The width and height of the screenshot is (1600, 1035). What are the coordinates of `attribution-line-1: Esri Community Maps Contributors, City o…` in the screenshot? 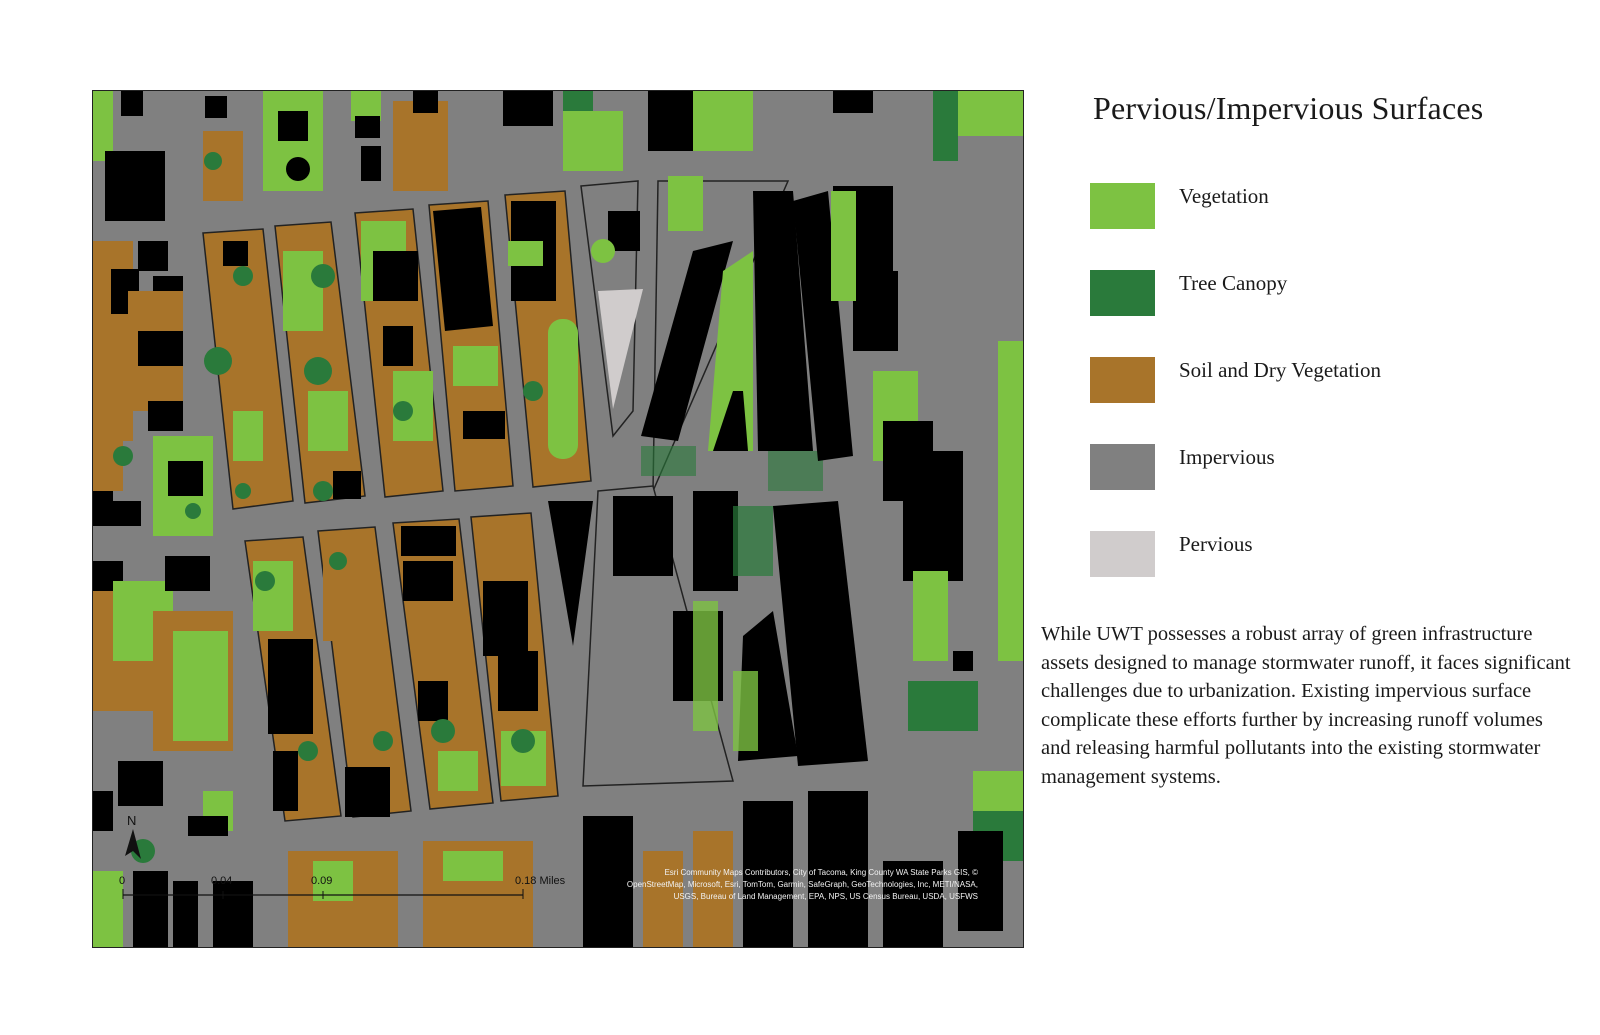 It's located at (821, 872).